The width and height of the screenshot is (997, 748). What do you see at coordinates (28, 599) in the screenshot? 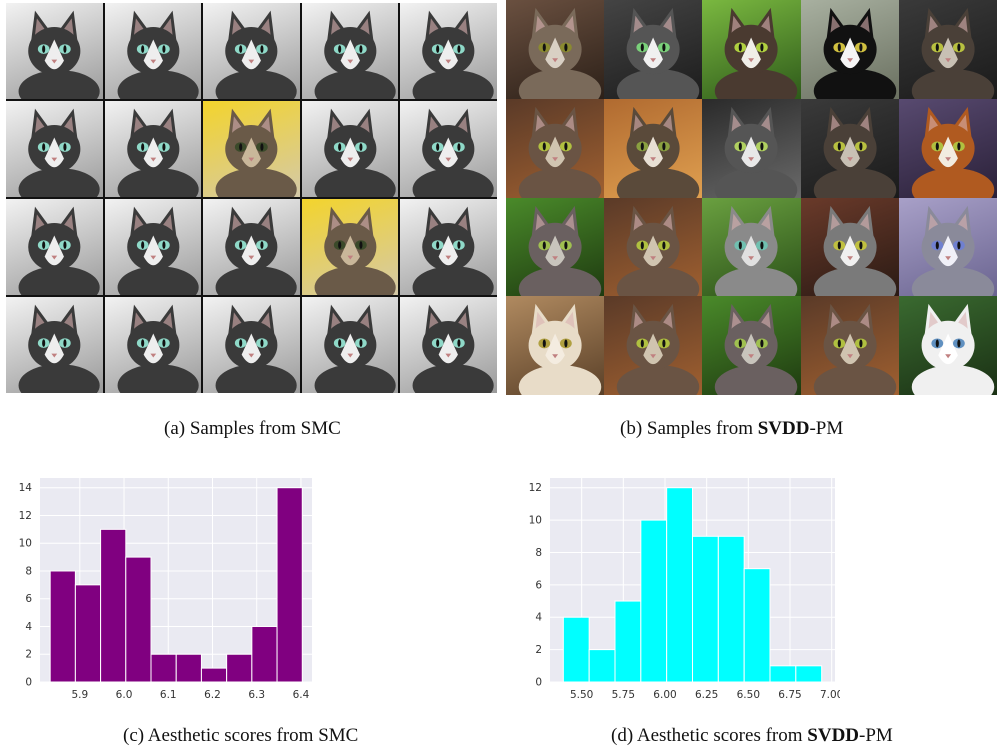
I see `y-tick-label: 6` at bounding box center [28, 599].